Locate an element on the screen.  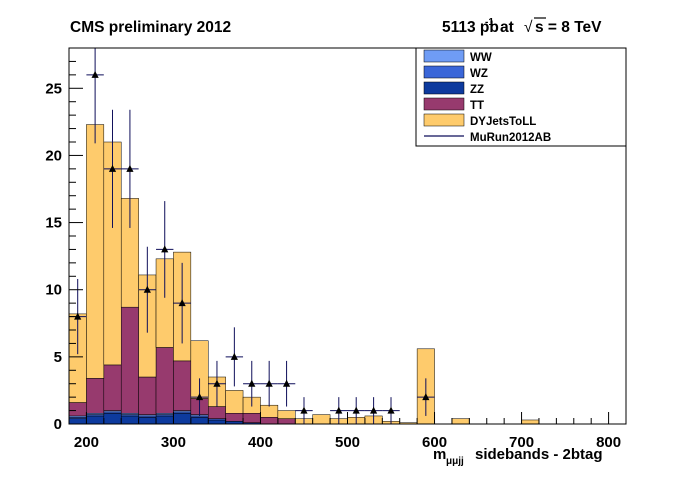
y-tick-label: 15 is located at coordinates (53, 223).